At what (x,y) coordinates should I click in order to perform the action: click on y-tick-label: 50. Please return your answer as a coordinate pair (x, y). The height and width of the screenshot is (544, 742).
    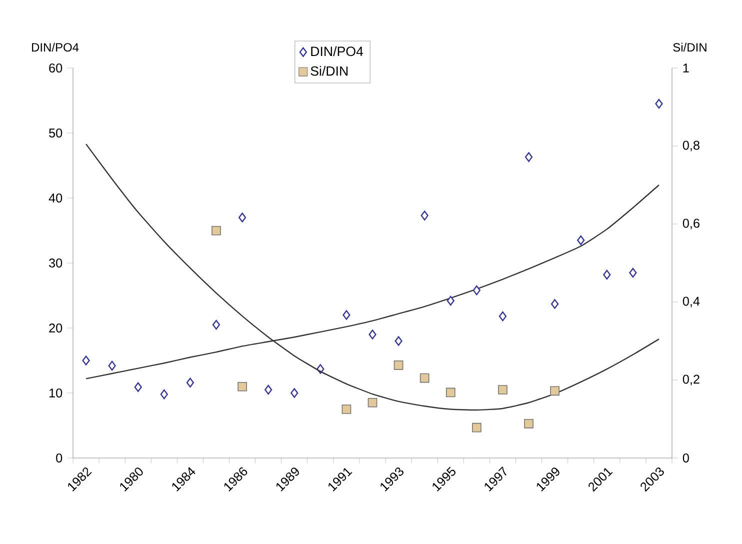
    Looking at the image, I should click on (55, 133).